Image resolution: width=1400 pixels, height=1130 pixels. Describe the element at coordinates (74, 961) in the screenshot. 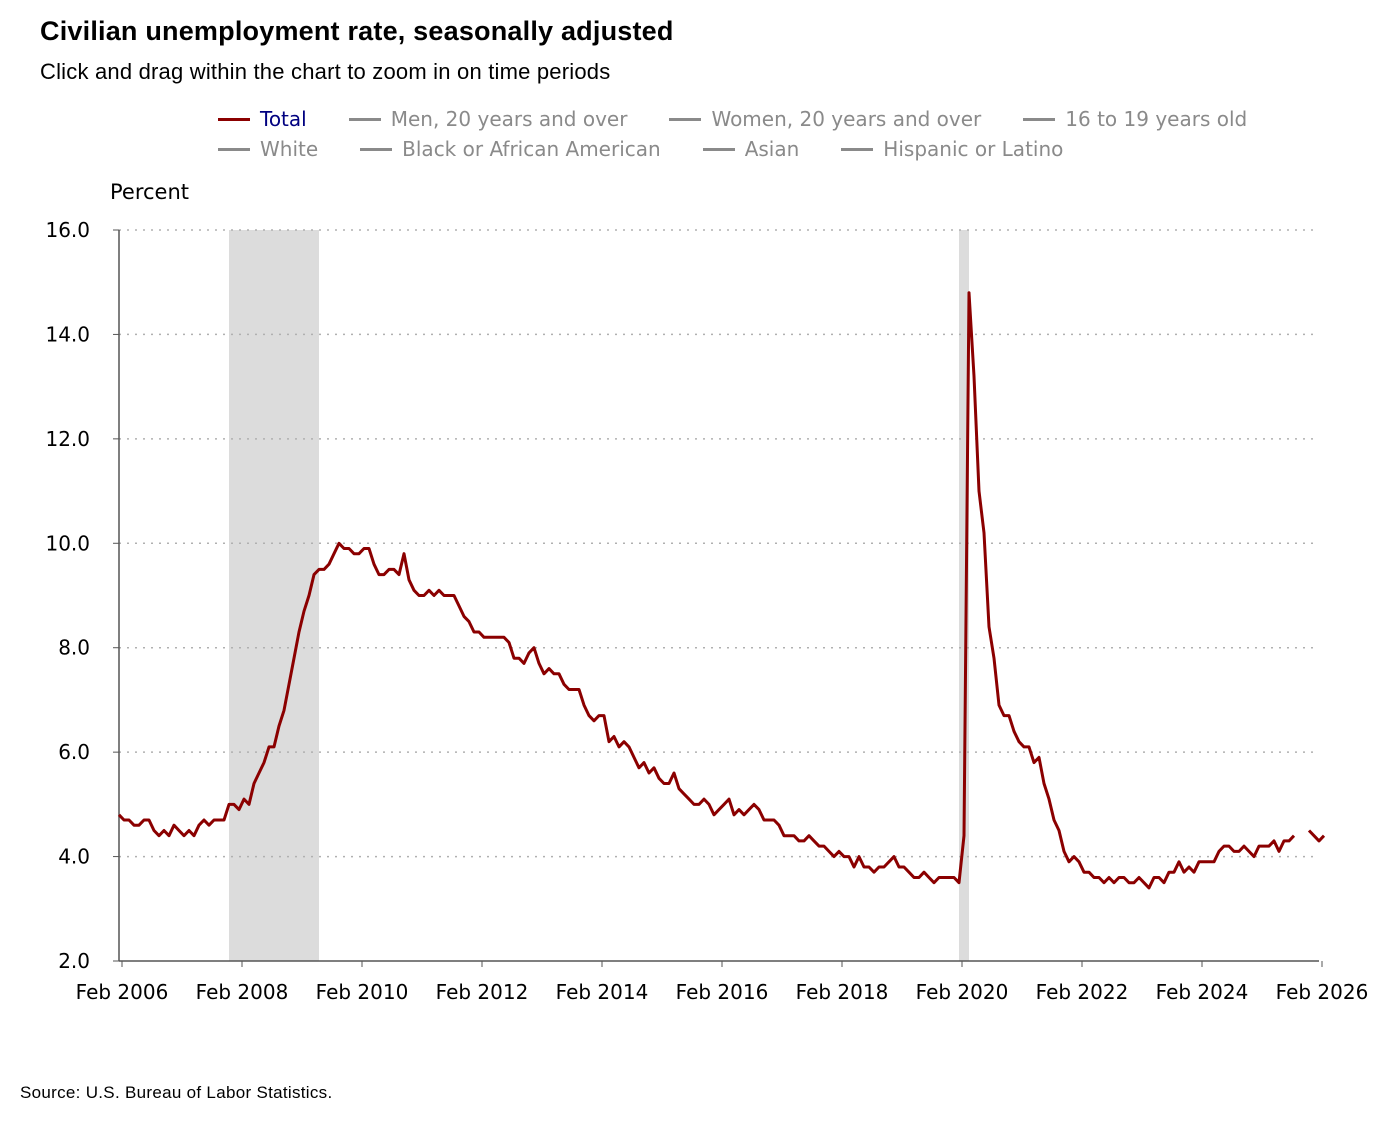

I see `y-tick-label: 2.0` at that location.